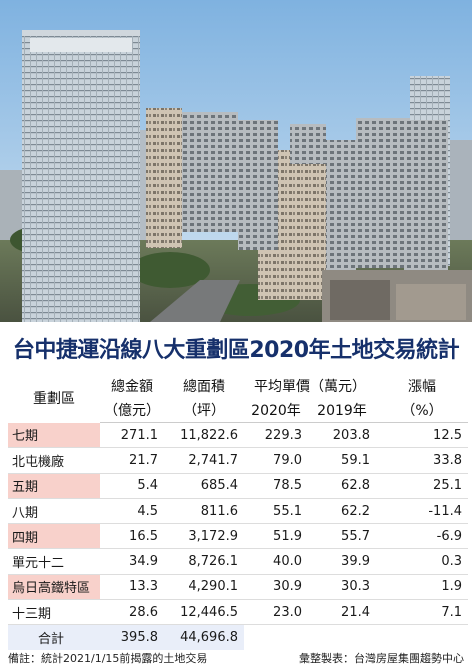 This screenshot has height=672, width=472. I want to click on cell-price-2020: 78.5, so click(276, 486).